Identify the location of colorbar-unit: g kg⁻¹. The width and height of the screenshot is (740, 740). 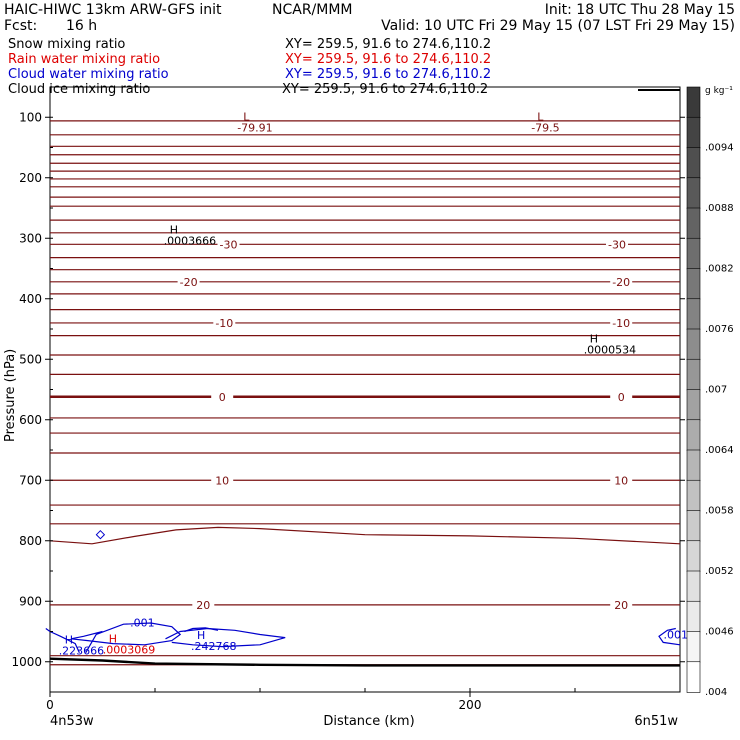
(719, 91).